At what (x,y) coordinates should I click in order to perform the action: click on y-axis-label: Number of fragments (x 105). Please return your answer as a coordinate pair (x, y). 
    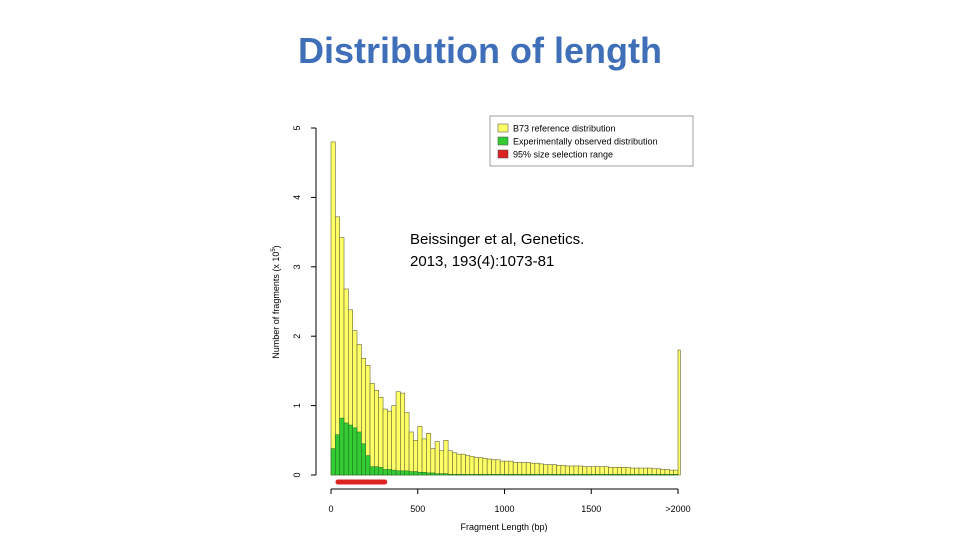
    Looking at the image, I should click on (276, 301).